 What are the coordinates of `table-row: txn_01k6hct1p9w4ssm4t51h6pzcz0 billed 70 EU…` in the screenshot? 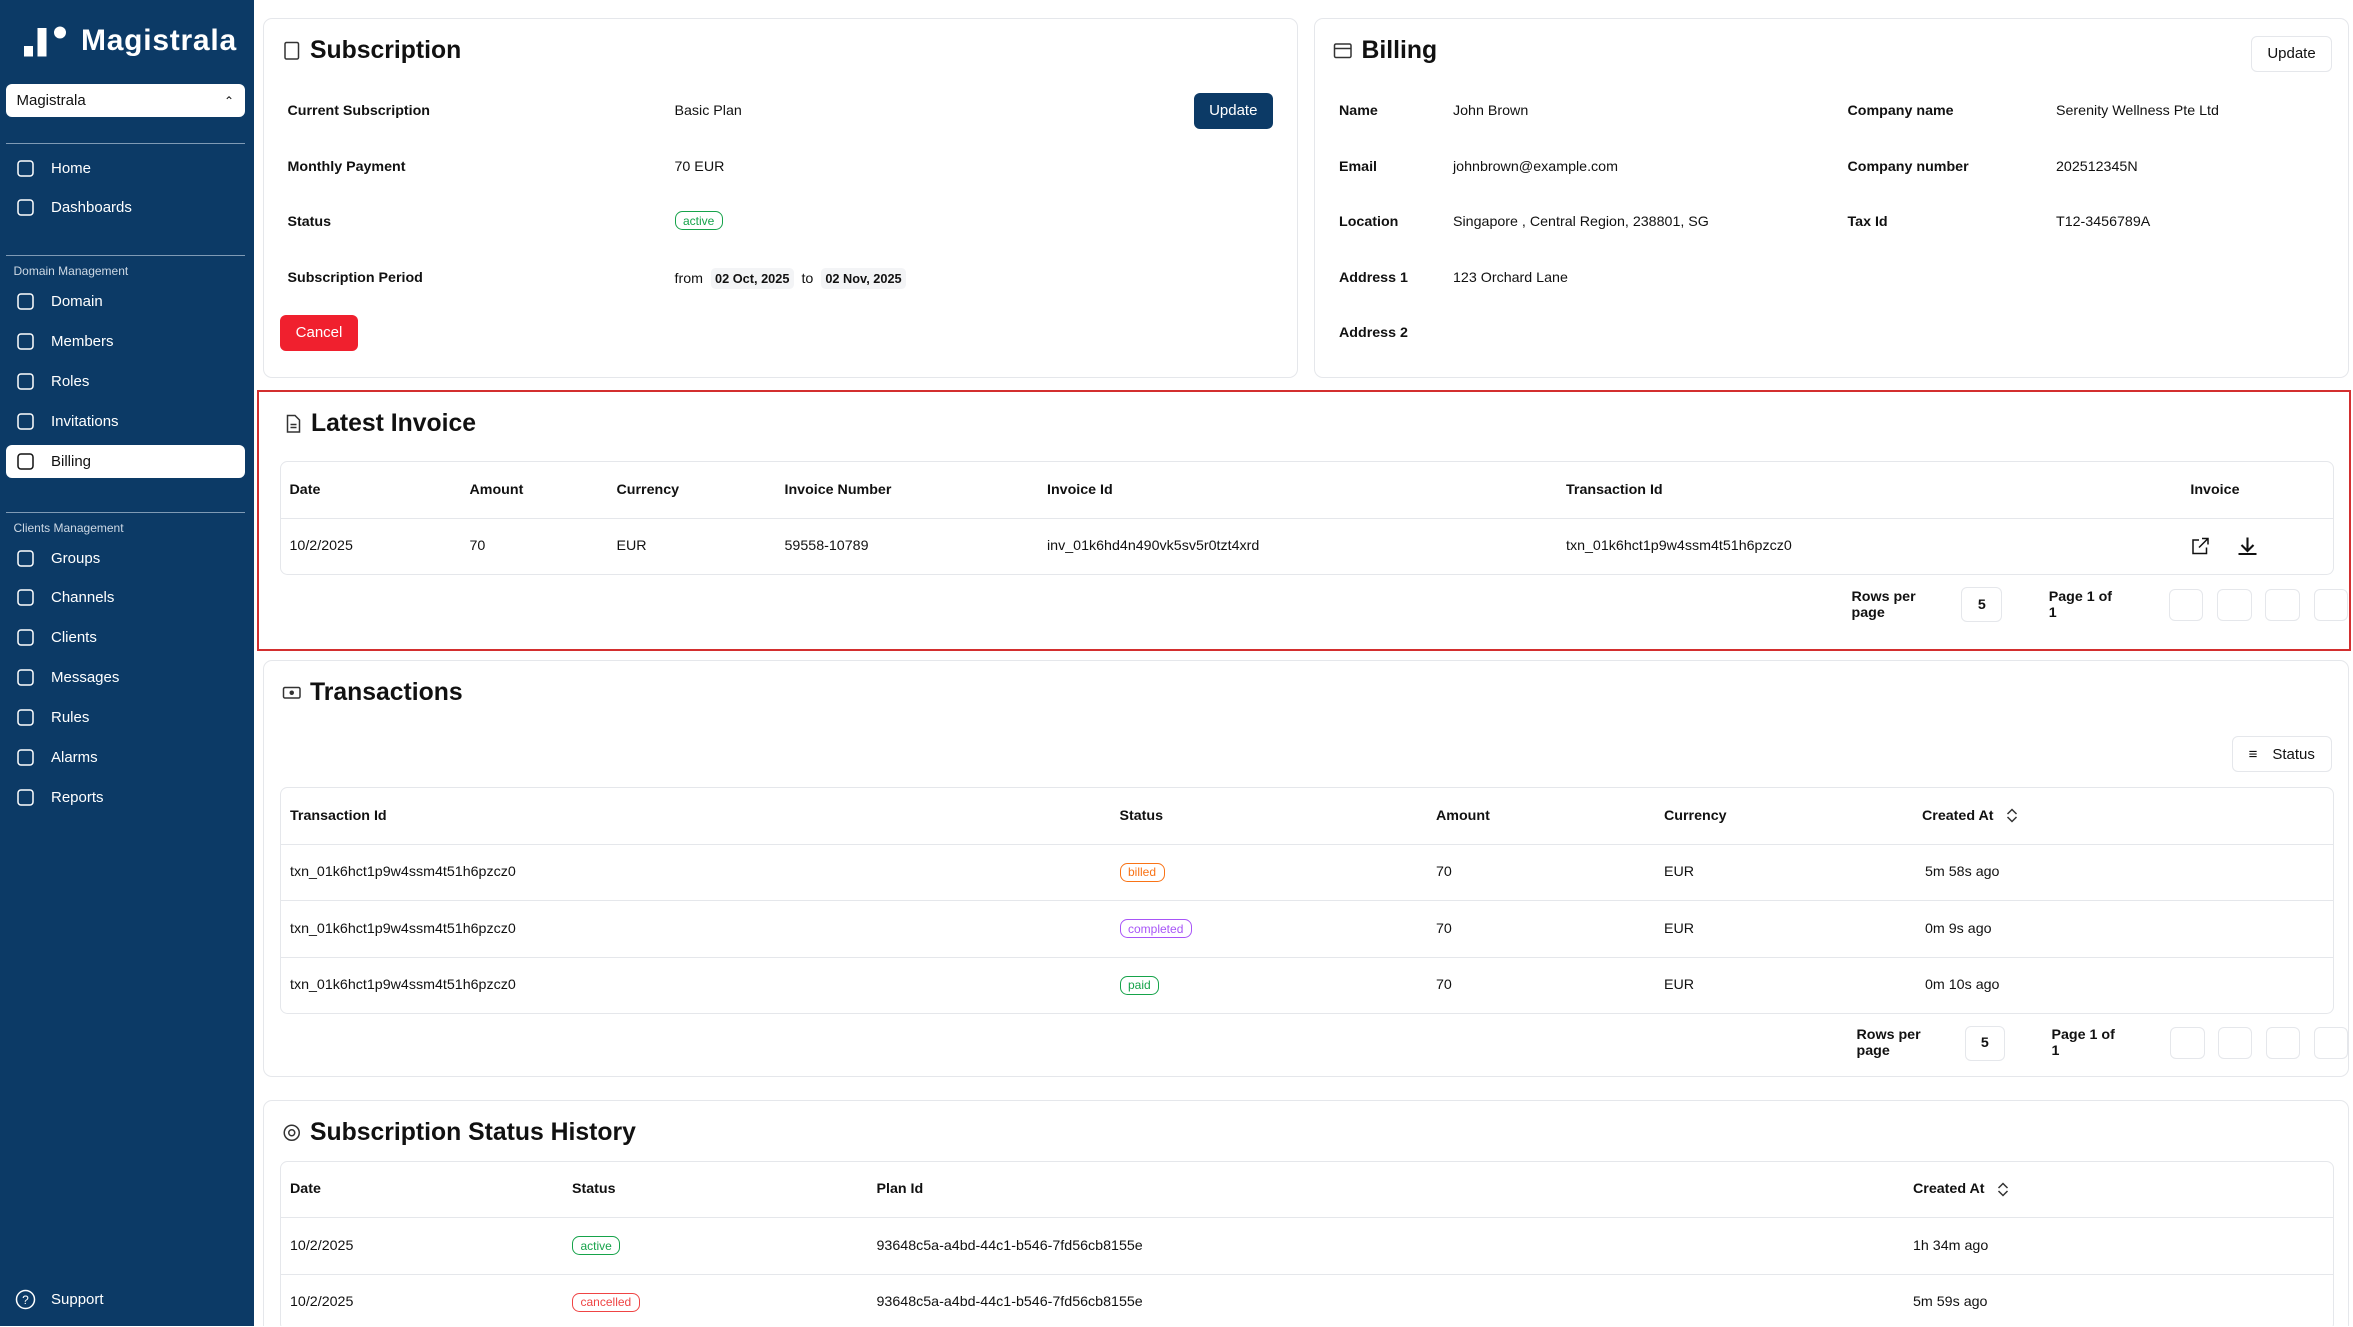 It's located at (1307, 873).